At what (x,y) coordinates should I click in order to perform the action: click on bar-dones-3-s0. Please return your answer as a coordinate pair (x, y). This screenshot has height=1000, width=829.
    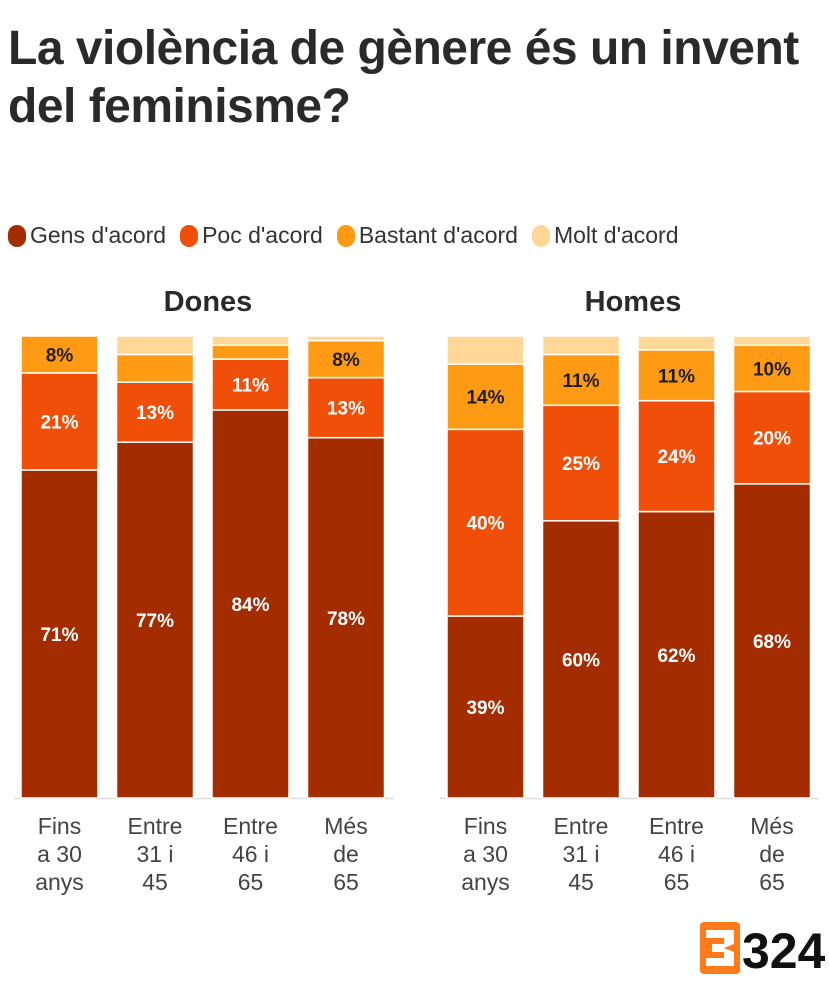
    Looking at the image, I should click on (346, 617).